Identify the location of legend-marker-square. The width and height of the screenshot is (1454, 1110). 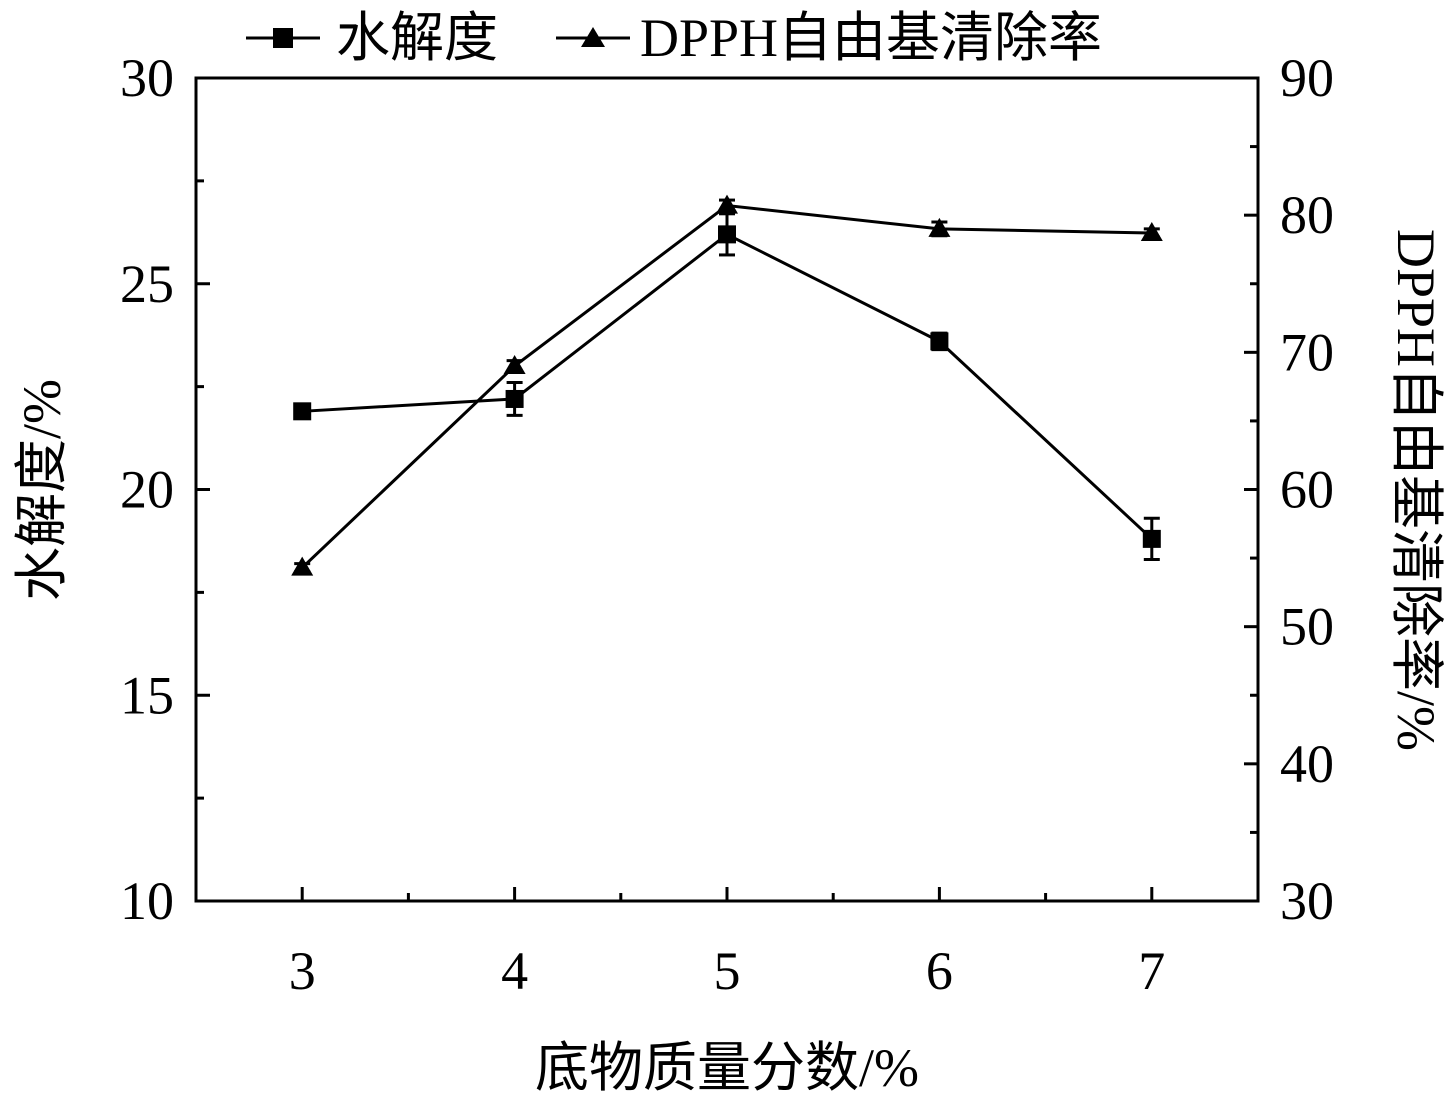
(283, 38).